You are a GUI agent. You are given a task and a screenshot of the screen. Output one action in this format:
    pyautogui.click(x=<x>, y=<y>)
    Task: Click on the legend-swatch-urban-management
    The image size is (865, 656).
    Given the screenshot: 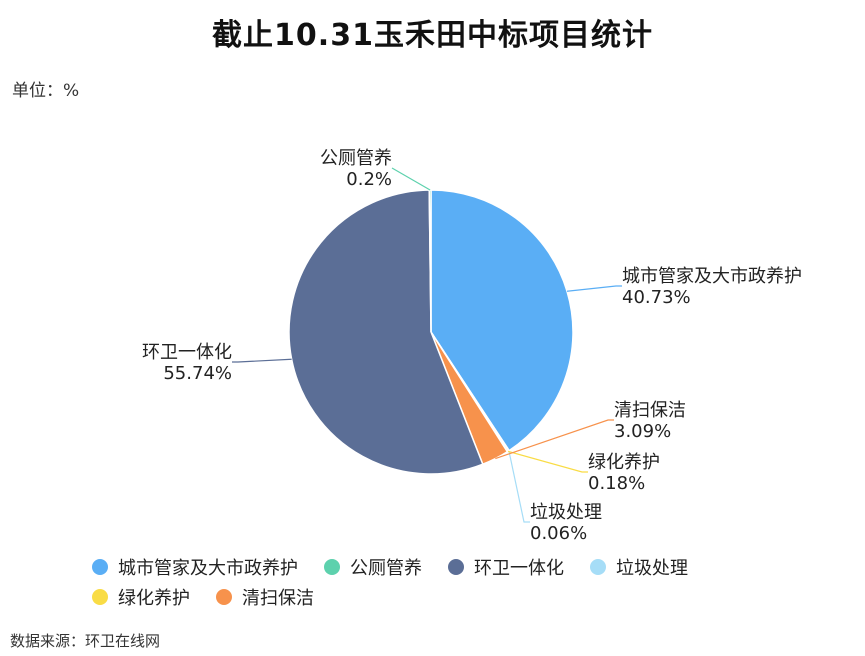 What is the action you would take?
    pyautogui.click(x=100, y=567)
    